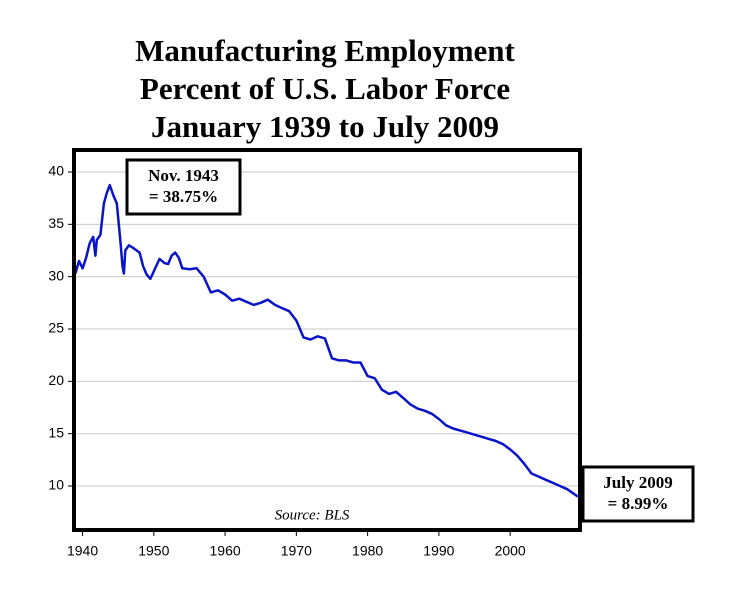 The width and height of the screenshot is (731, 598). Describe the element at coordinates (56, 171) in the screenshot. I see `y-tick-label: 40` at that location.